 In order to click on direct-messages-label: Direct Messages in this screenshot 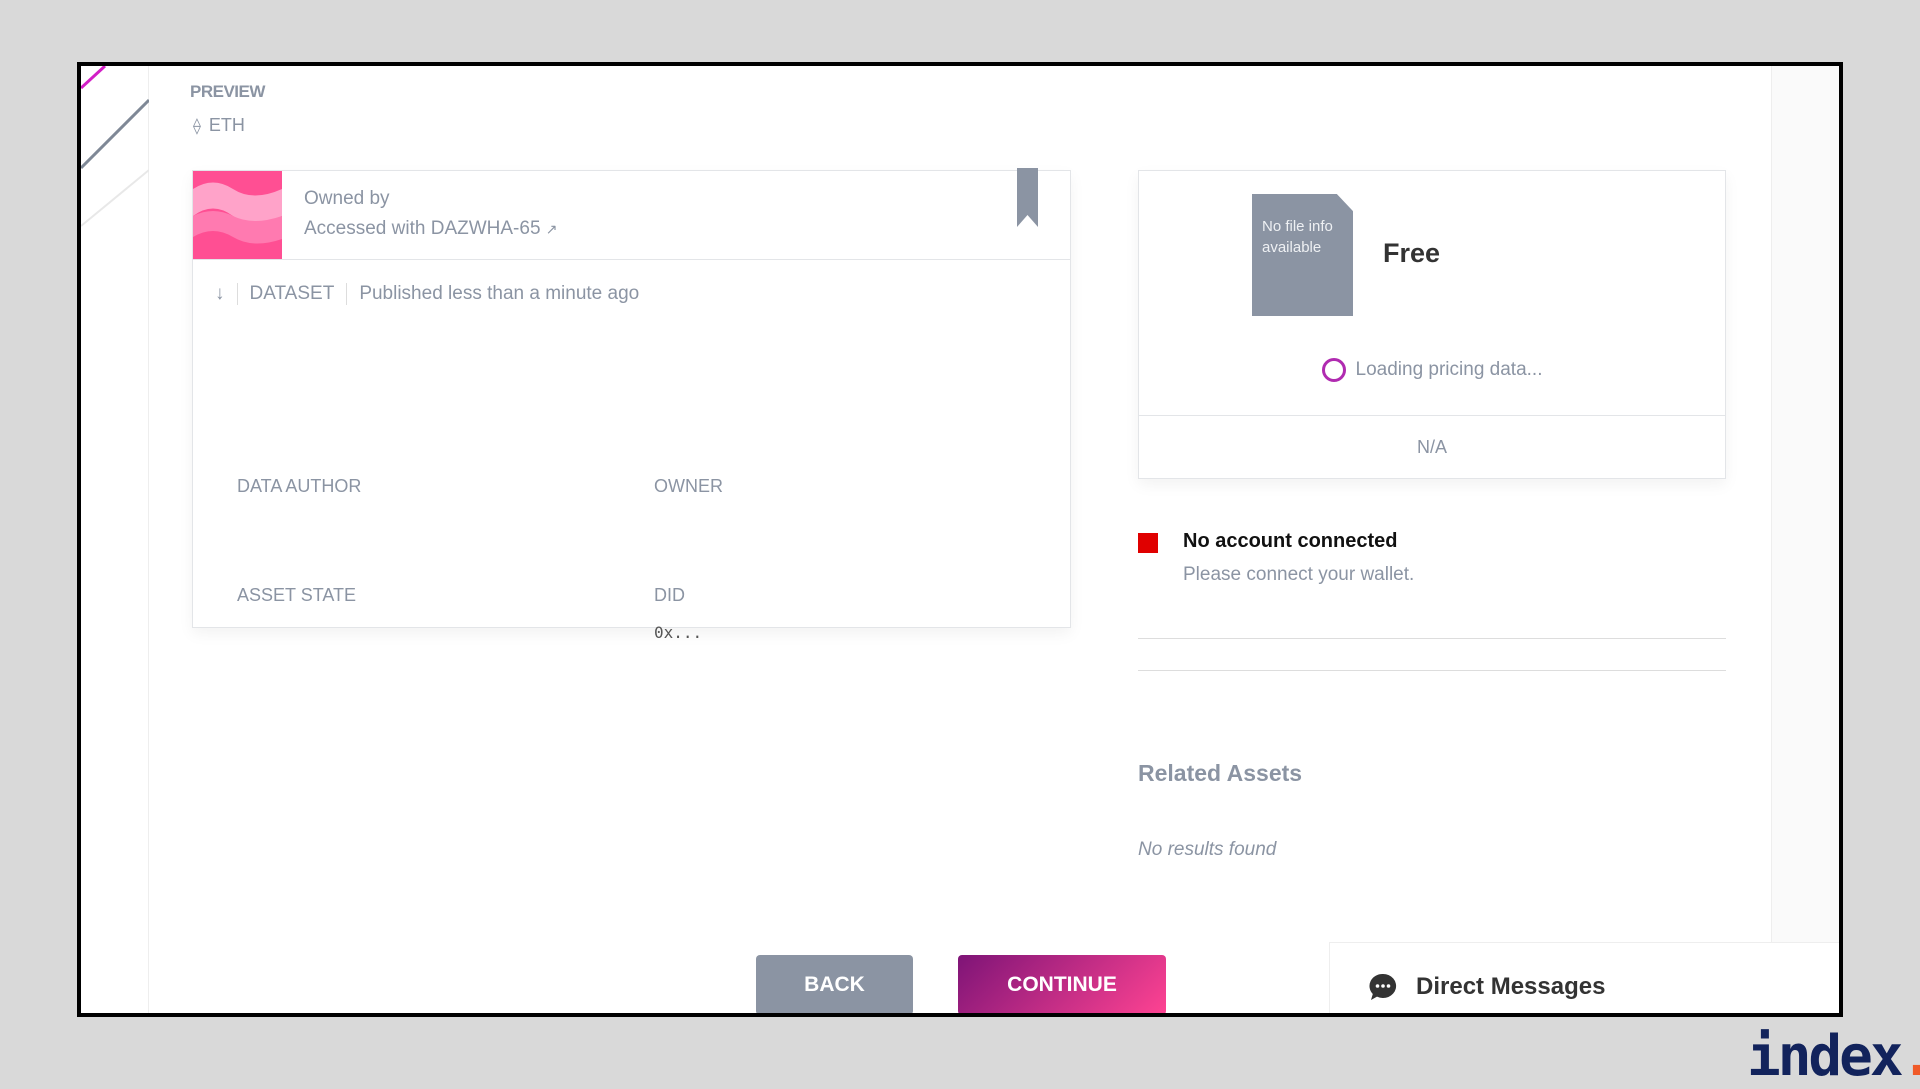, I will do `click(1511, 986)`.